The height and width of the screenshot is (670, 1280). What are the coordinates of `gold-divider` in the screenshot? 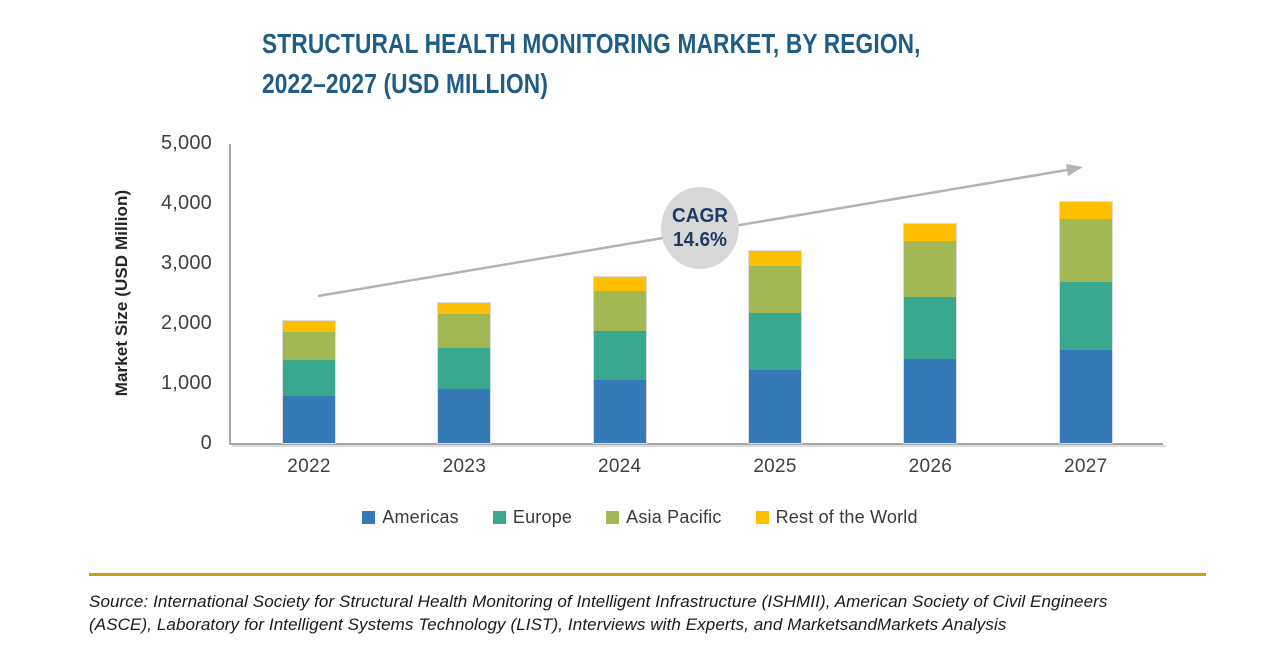 It's located at (647, 574).